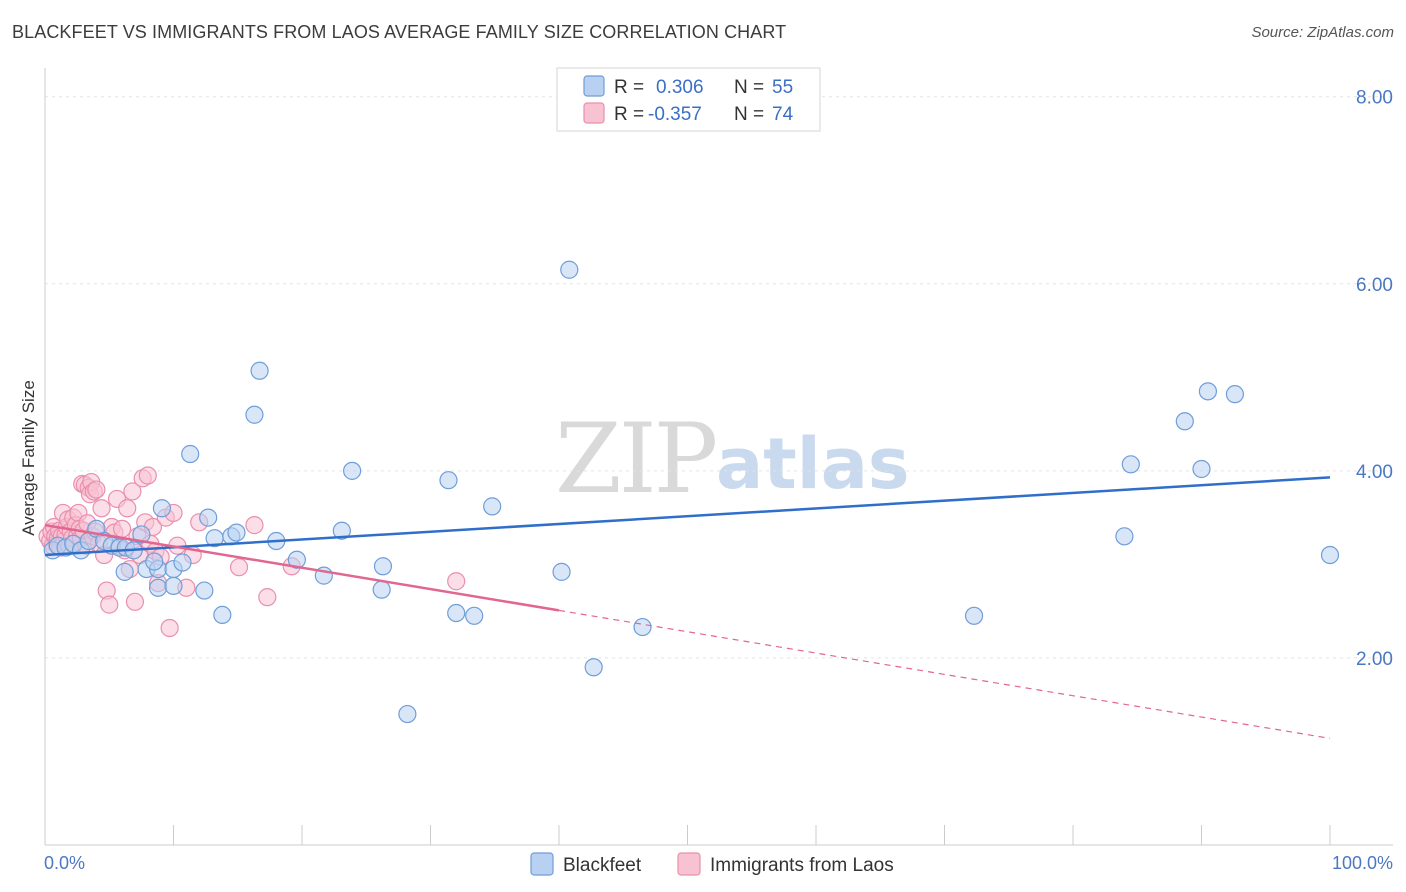 The height and width of the screenshot is (892, 1406). What do you see at coordinates (749, 87) in the screenshot?
I see `legend-n-label-blackfeet: N =` at bounding box center [749, 87].